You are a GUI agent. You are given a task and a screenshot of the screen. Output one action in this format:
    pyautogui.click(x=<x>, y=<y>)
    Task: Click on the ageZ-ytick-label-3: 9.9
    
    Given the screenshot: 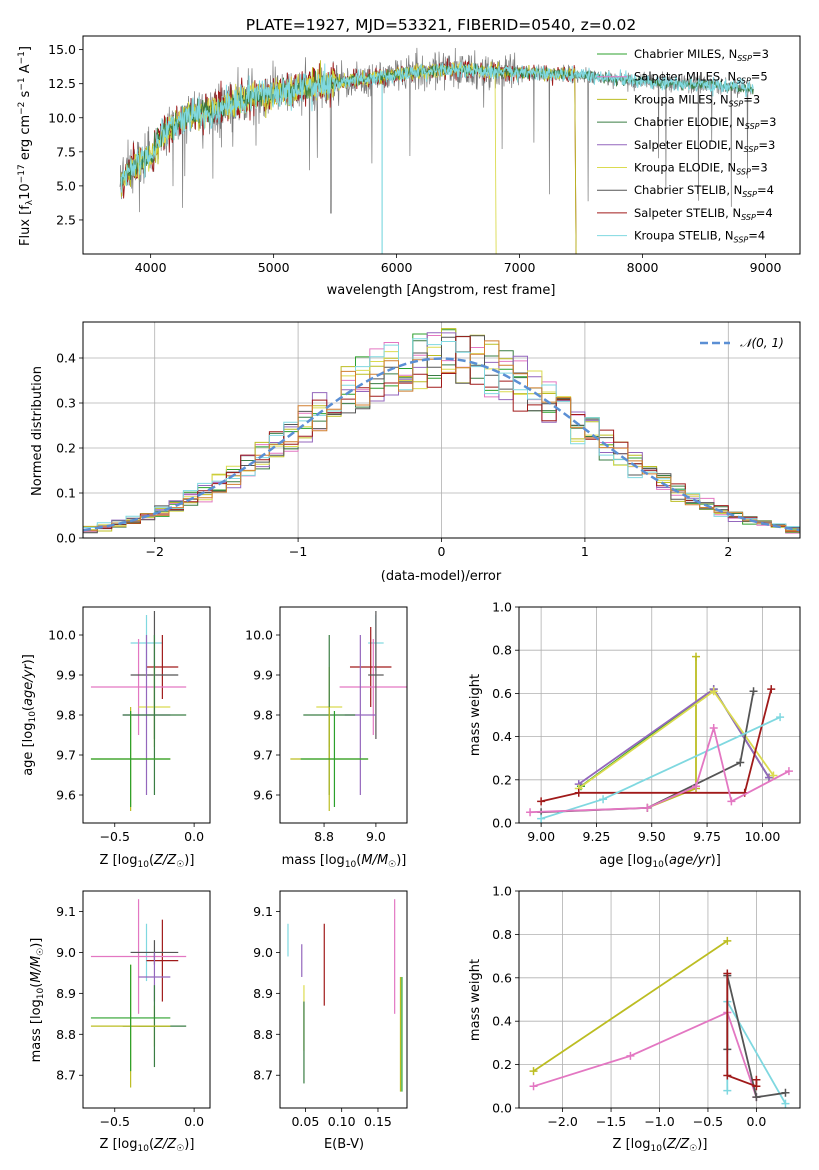 What is the action you would take?
    pyautogui.click(x=66, y=675)
    